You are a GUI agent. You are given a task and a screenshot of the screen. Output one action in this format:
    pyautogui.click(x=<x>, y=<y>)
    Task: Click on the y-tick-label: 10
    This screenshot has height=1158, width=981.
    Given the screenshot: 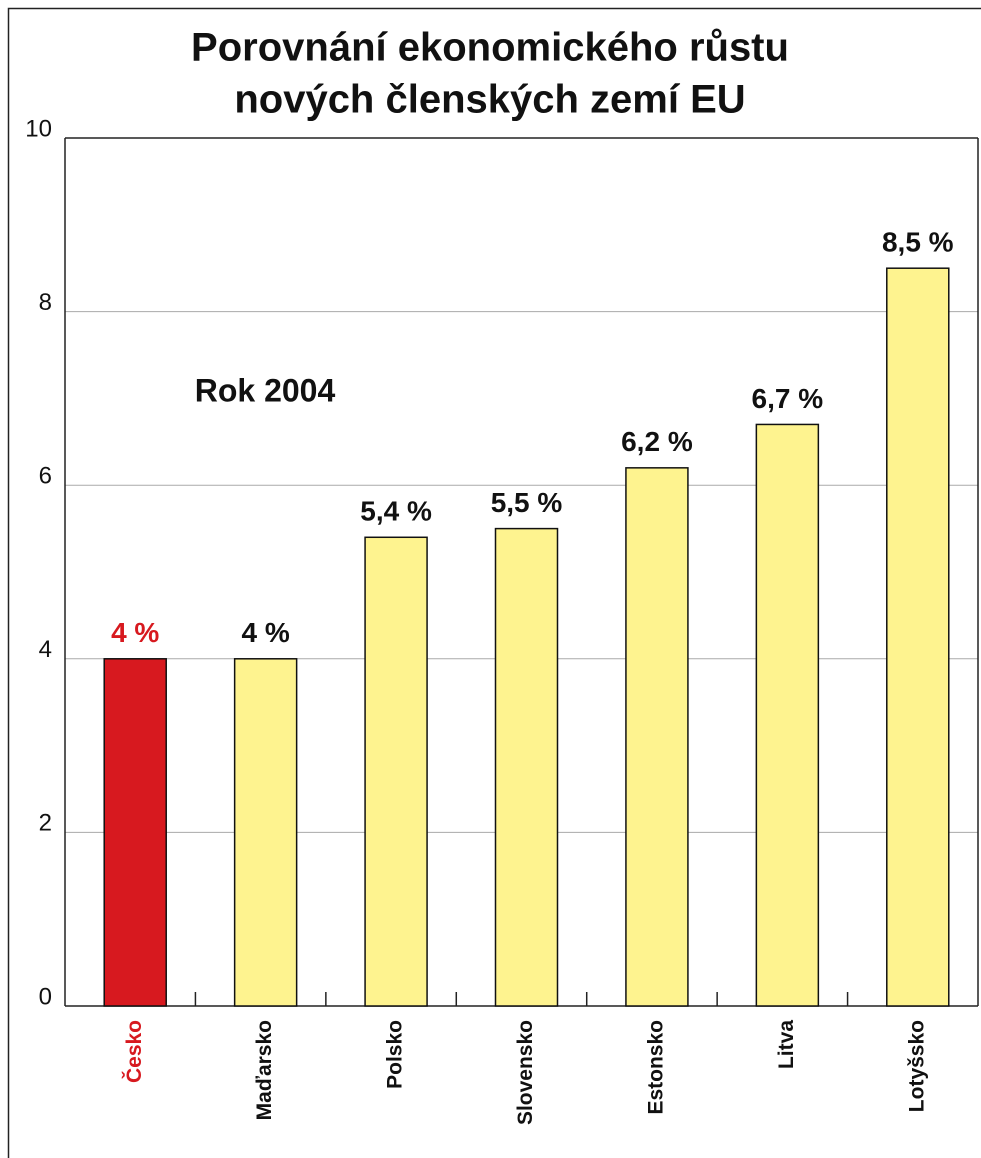 What is the action you would take?
    pyautogui.click(x=38, y=128)
    